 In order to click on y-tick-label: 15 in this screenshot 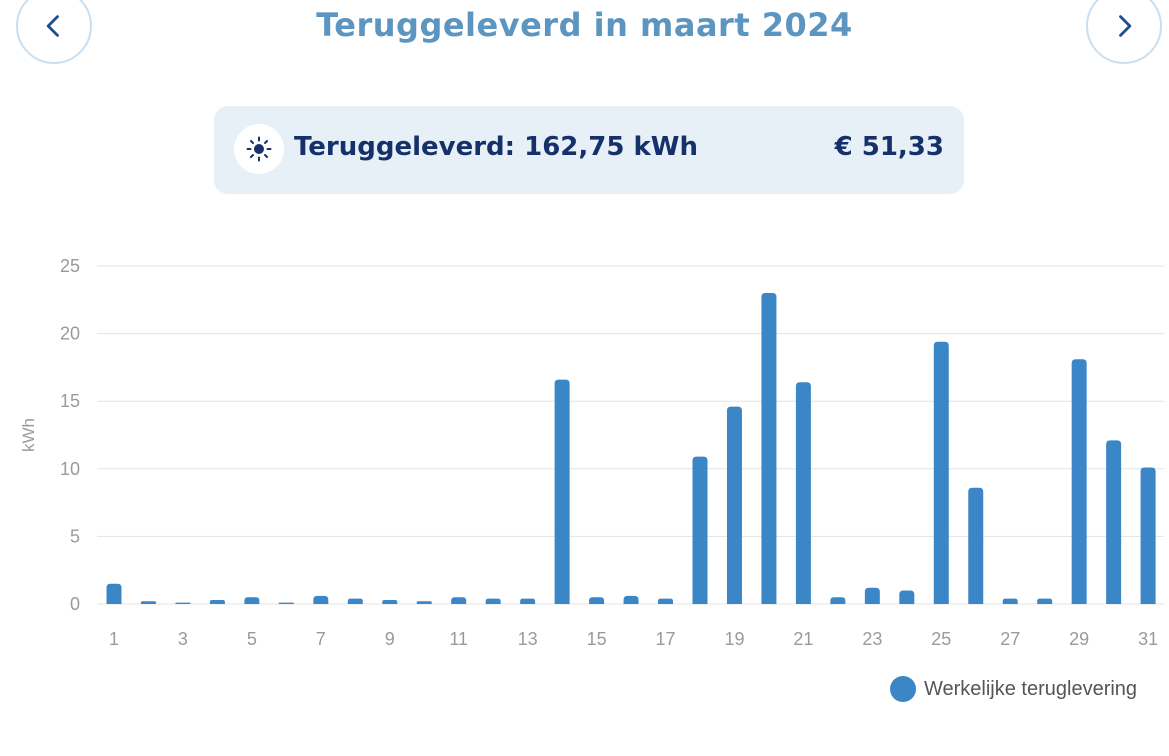, I will do `click(70, 401)`.